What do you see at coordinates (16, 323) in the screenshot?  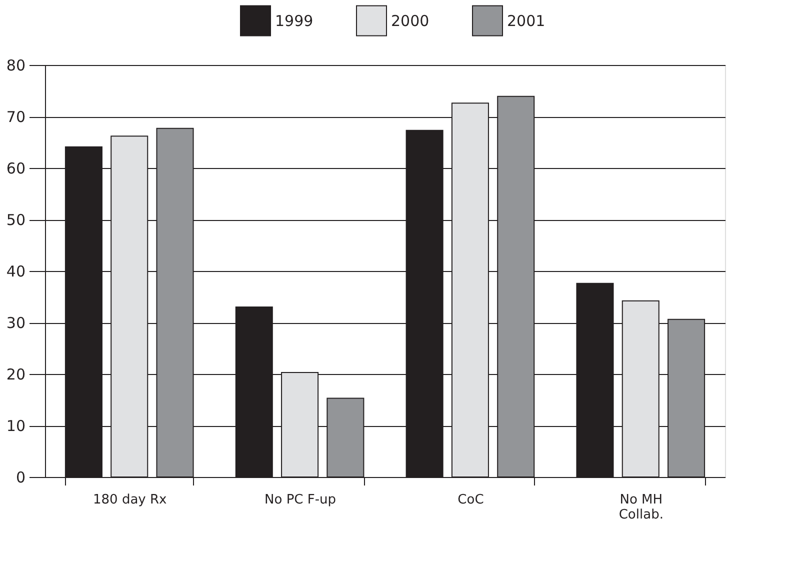 I see `y-tick-label: 30` at bounding box center [16, 323].